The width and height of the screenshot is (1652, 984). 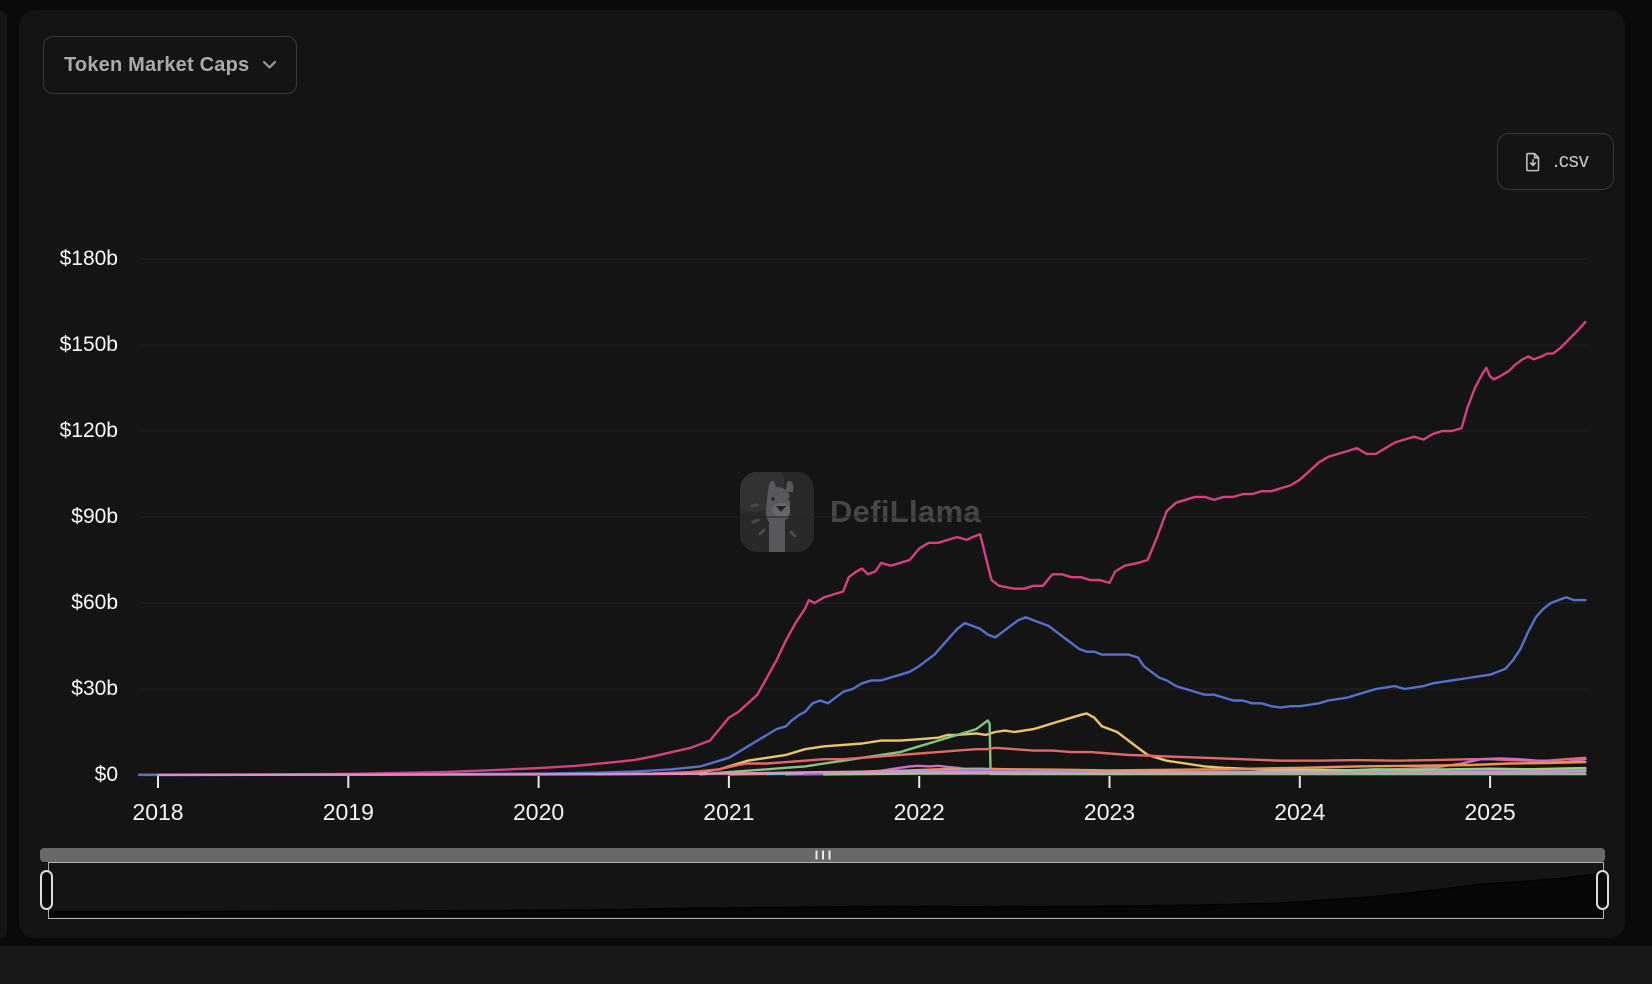 I want to click on chart-type-label: Token Market Caps, so click(x=157, y=64).